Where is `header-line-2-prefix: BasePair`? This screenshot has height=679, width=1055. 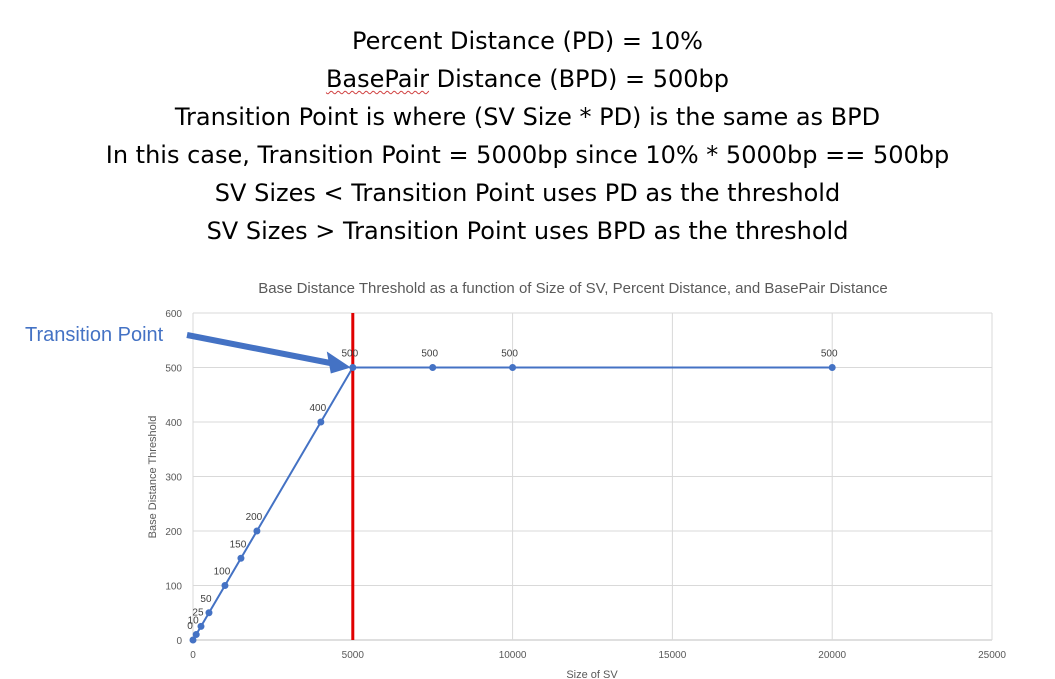 header-line-2-prefix: BasePair is located at coordinates (377, 79).